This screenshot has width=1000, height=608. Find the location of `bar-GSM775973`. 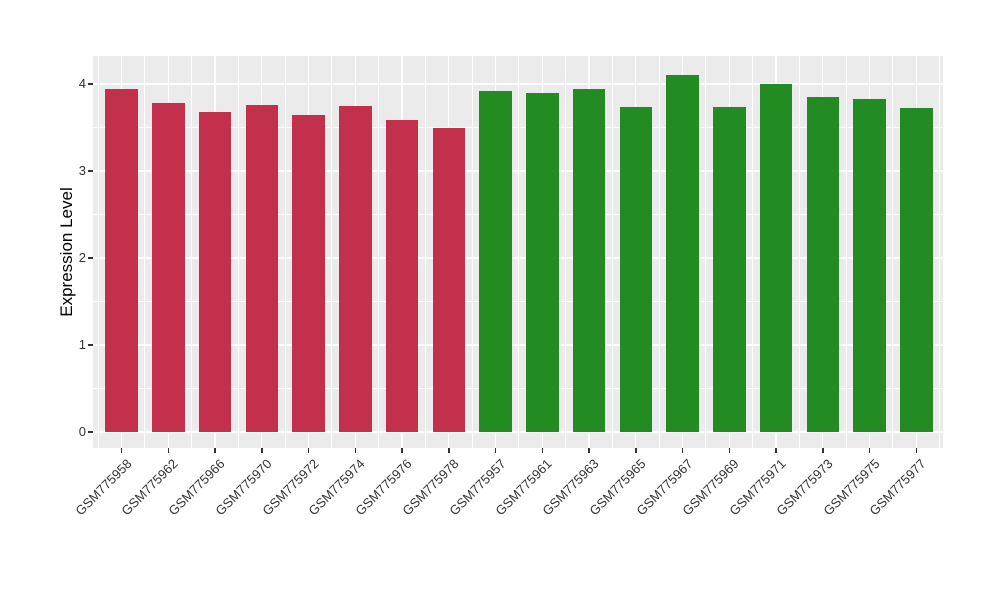

bar-GSM775973 is located at coordinates (822, 264).